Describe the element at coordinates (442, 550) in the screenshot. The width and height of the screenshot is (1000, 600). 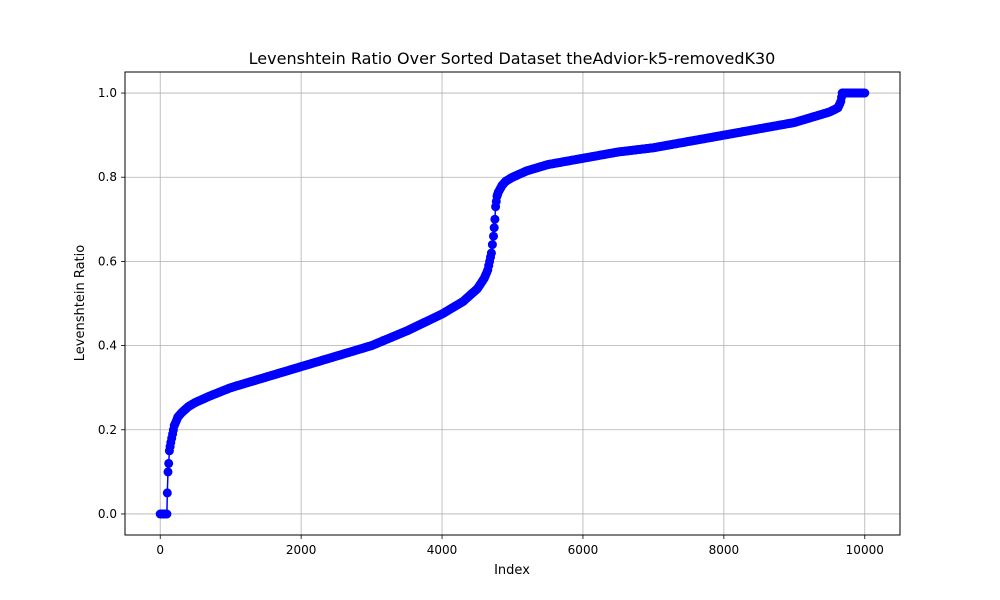
I see `x-tick-label: 4000` at that location.